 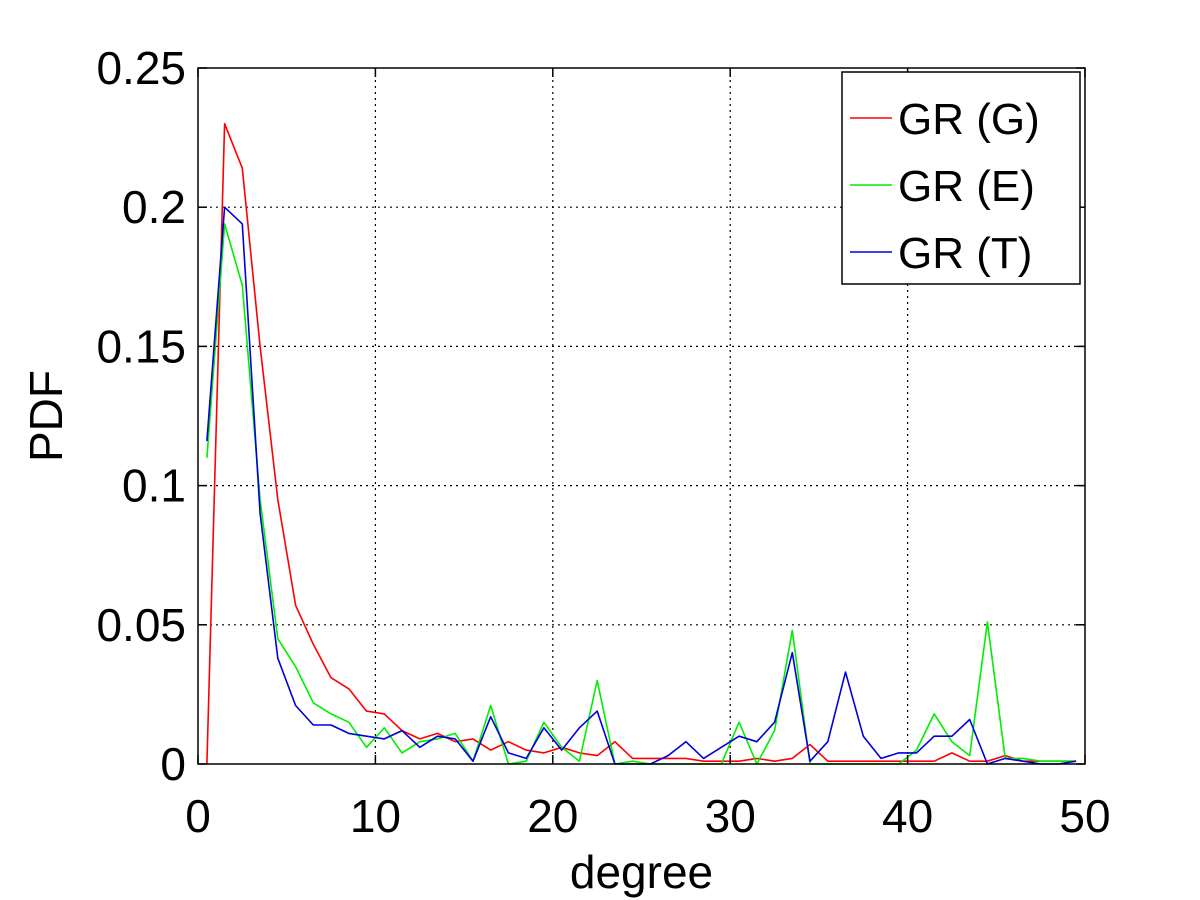 I want to click on x-tick-label: 20, so click(x=552, y=816).